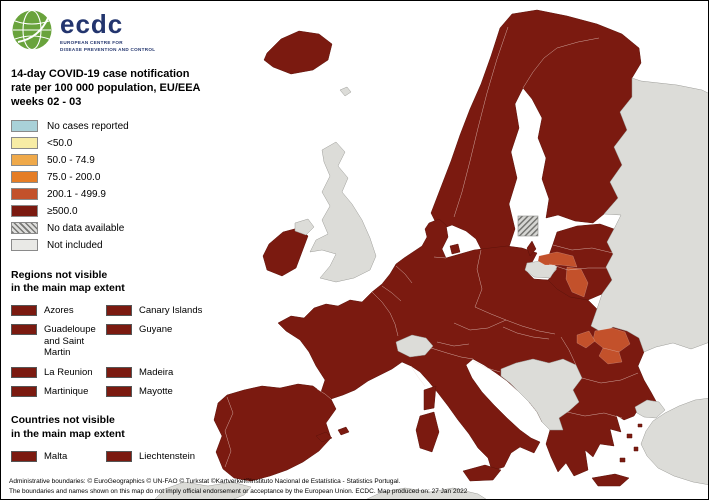 This screenshot has height=500, width=709. I want to click on region-item-azores: Azores, so click(58, 310).